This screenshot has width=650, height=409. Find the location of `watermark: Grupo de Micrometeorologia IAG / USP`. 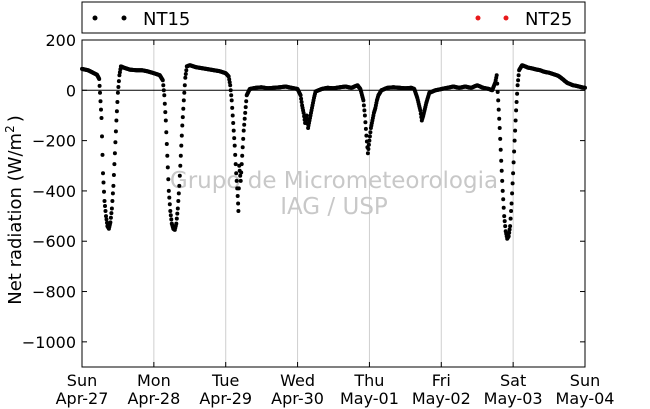

watermark: Grupo de Micrometeorologia IAG / USP is located at coordinates (334, 194).